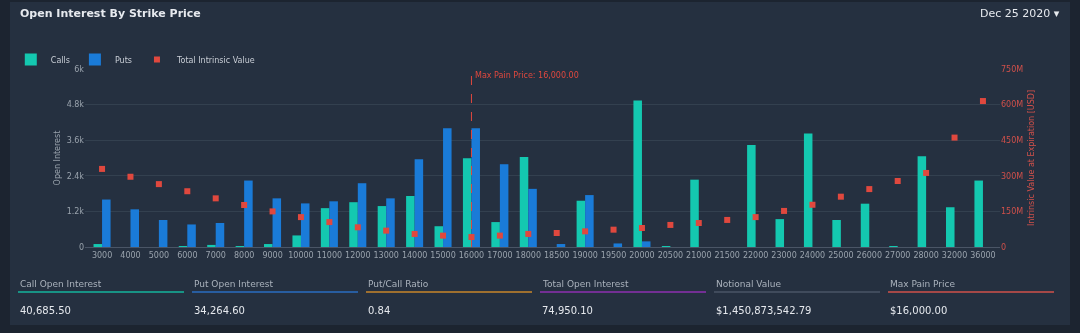  Describe the element at coordinates (60, 60) in the screenshot. I see `legend-label: Calls` at that location.